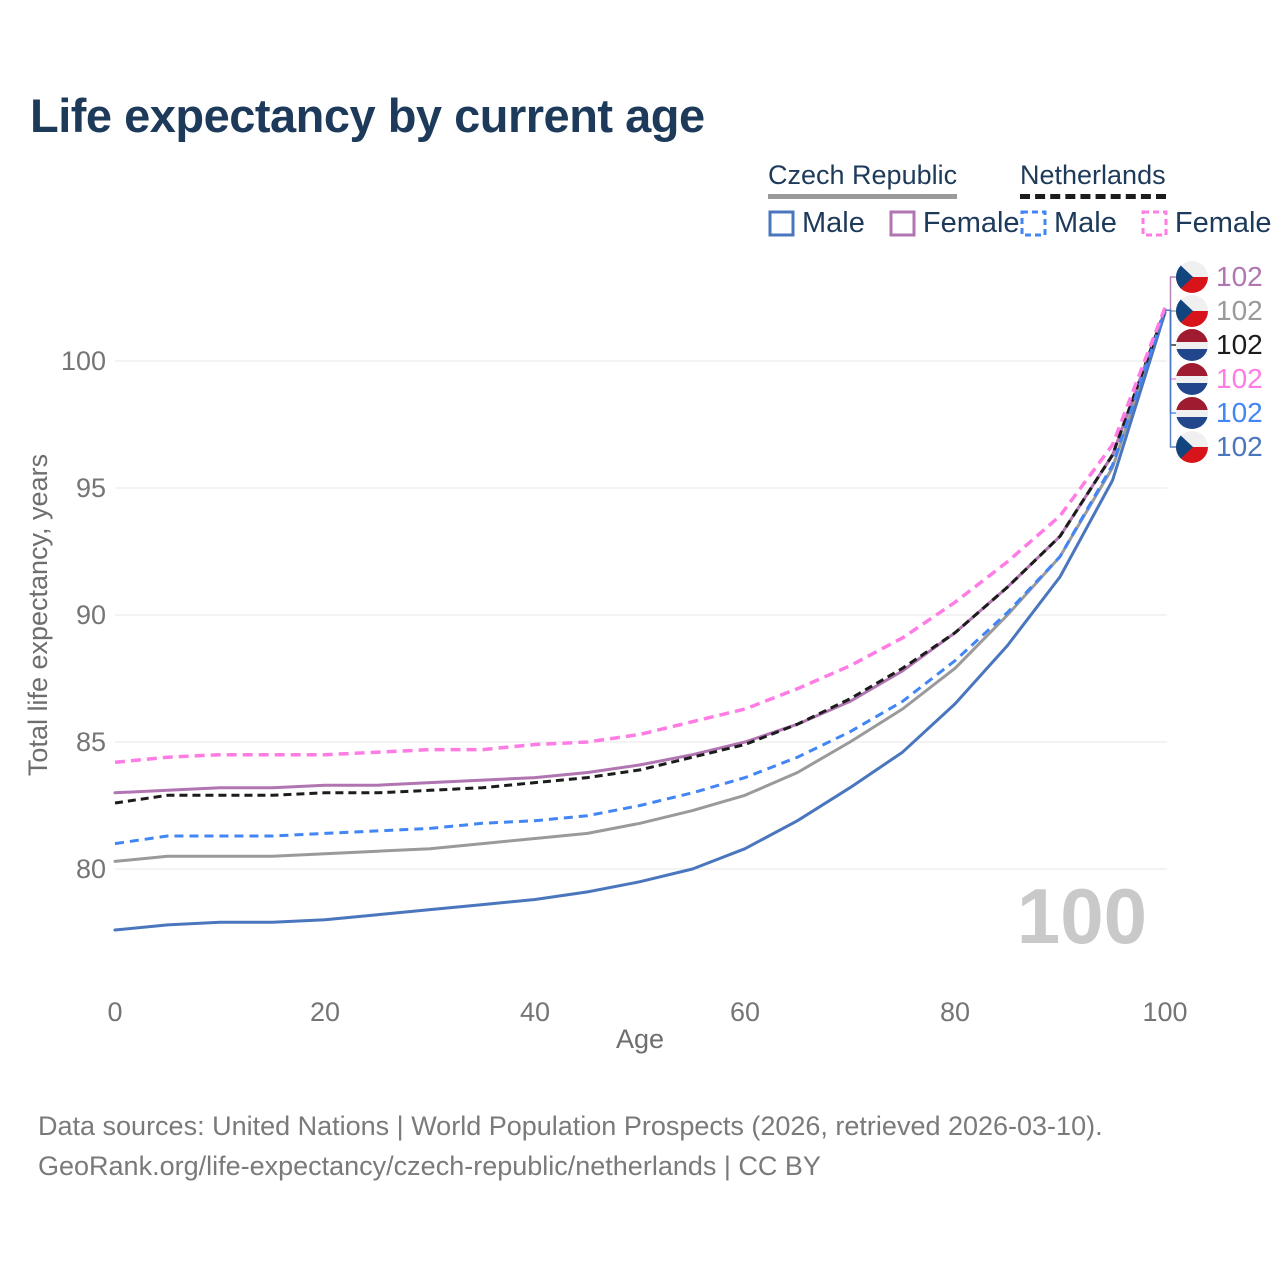 The width and height of the screenshot is (1280, 1280). Describe the element at coordinates (38, 615) in the screenshot. I see `y-axis-title: Total life expectancy, years` at that location.